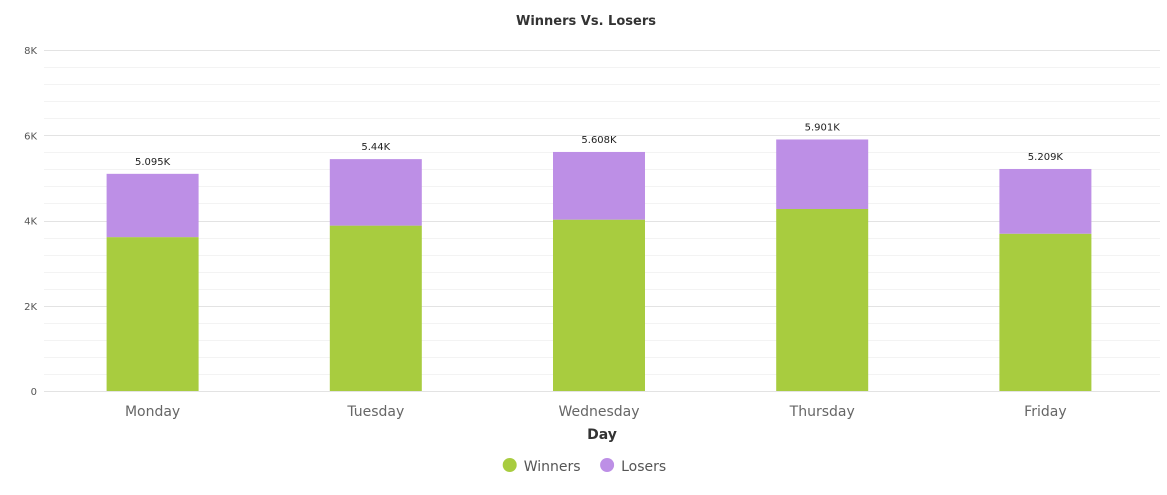 The width and height of the screenshot is (1167, 495). What do you see at coordinates (375, 308) in the screenshot?
I see `bar-winners-tuesday` at bounding box center [375, 308].